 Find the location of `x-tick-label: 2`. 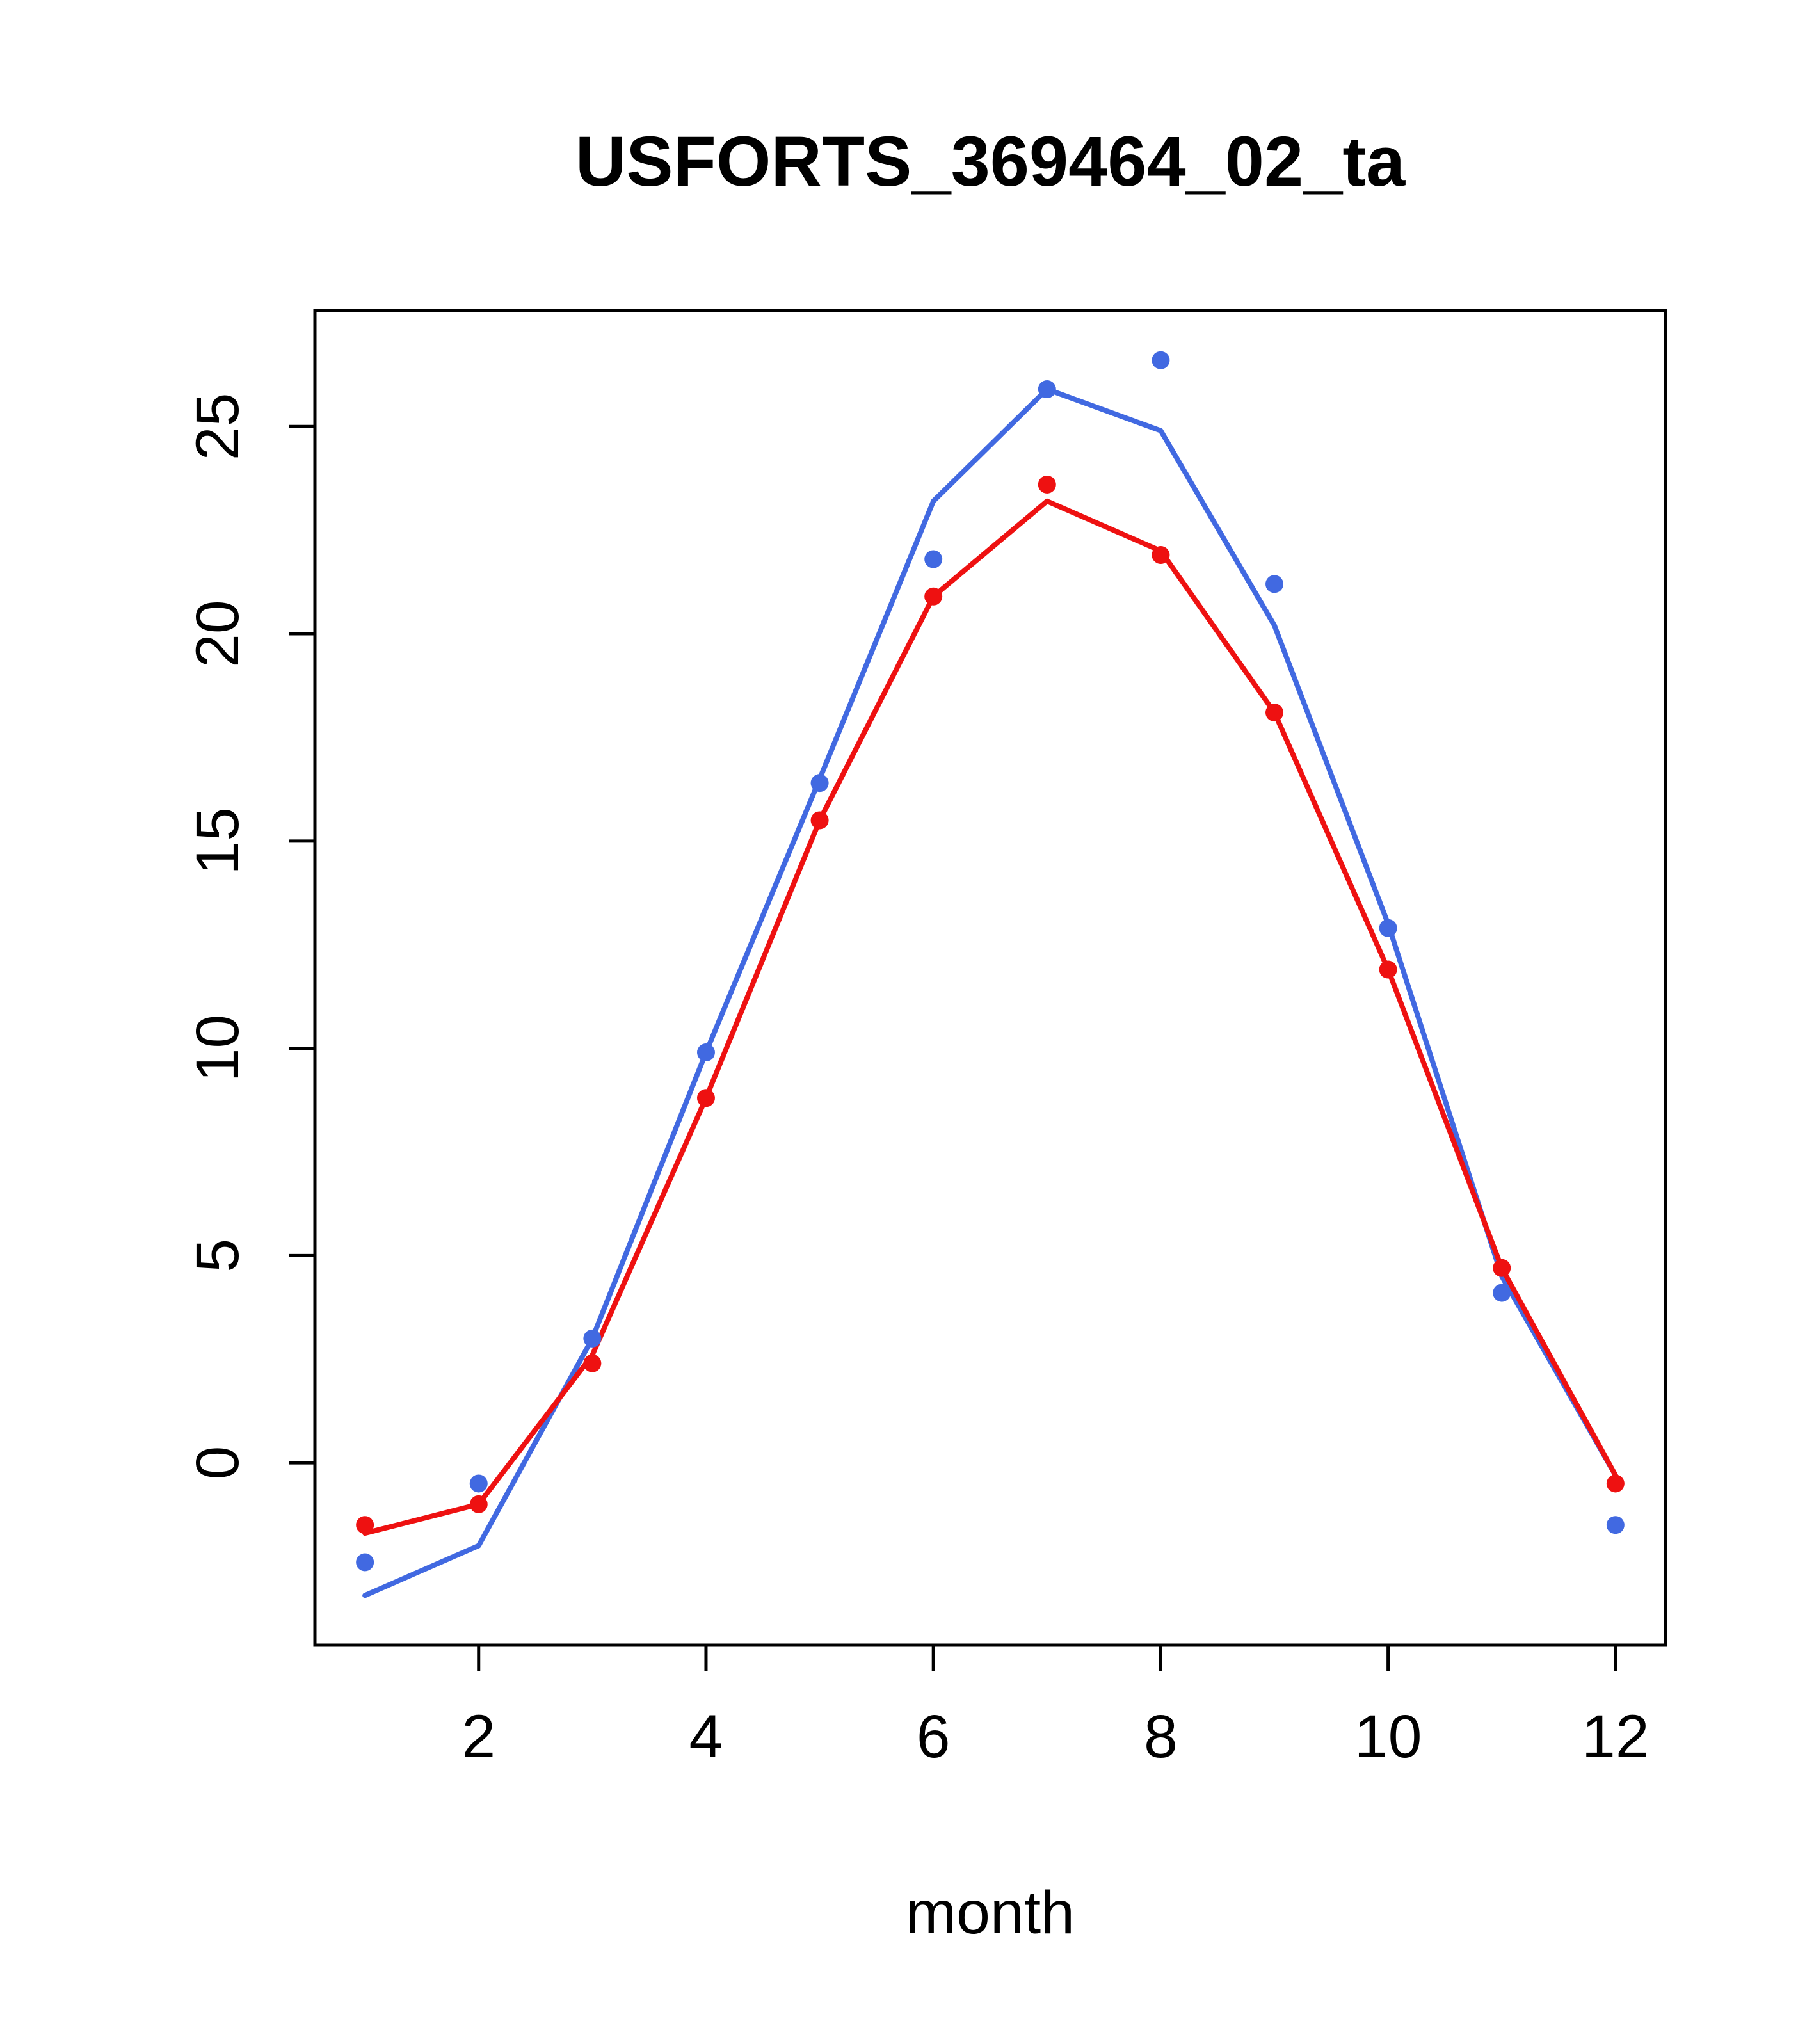

x-tick-label: 2 is located at coordinates (478, 1737).